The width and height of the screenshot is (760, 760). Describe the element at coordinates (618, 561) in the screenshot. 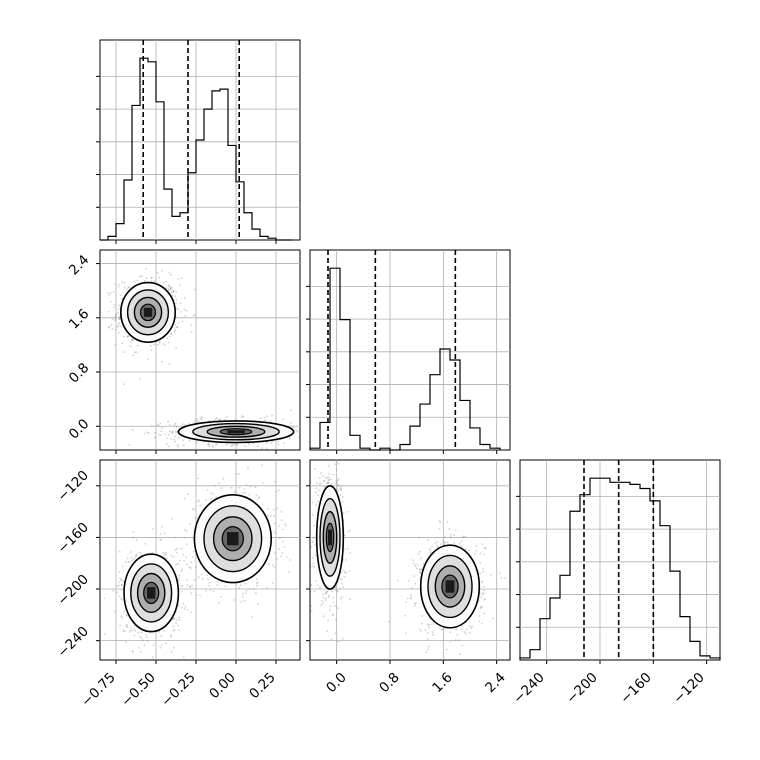

I see `panel-p3-marginal` at that location.